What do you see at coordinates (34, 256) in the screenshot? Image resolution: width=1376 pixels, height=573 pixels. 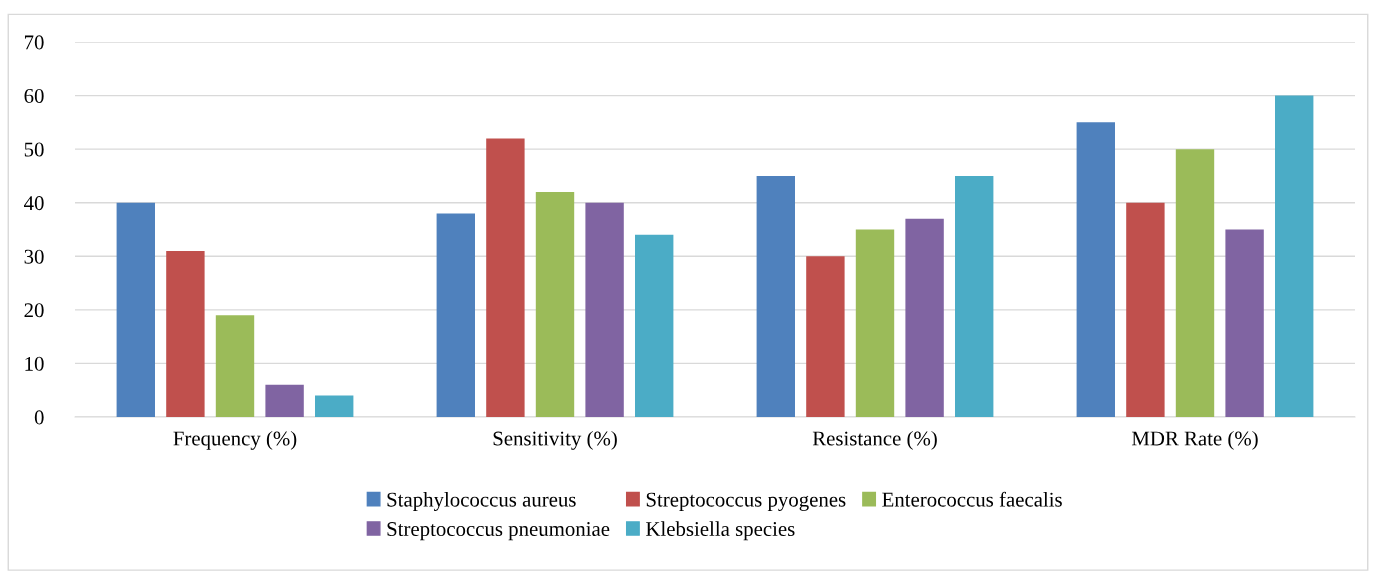 I see `y-tick-label: 30` at bounding box center [34, 256].